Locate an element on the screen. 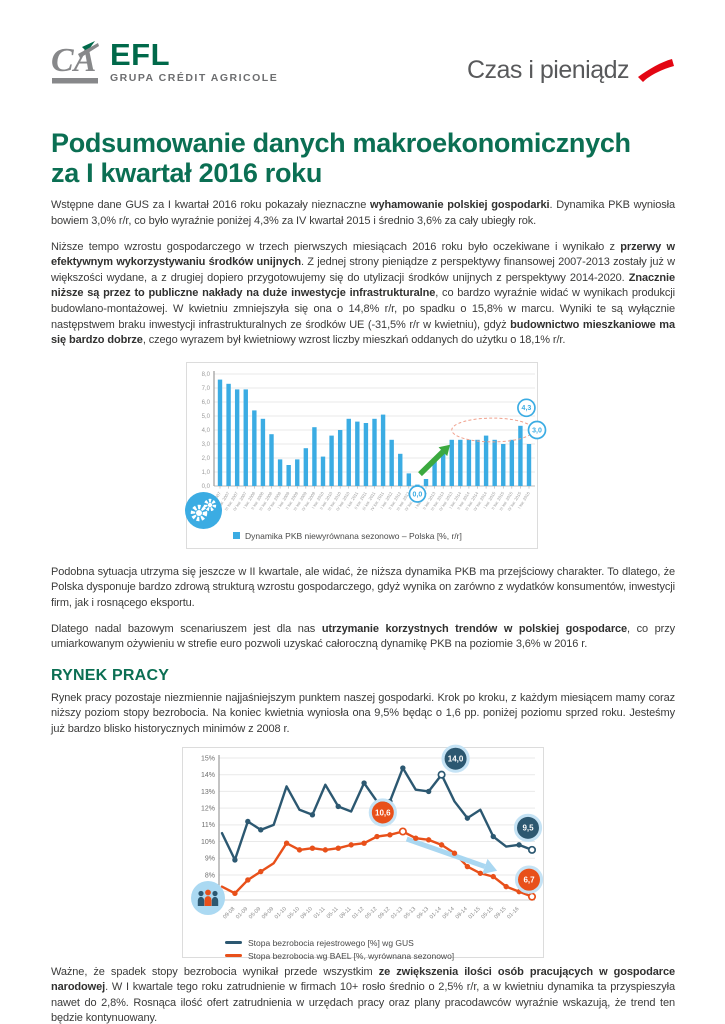  legend-row-gus: Stopa bezrobocia rejestrowego [%] wg GUS is located at coordinates (384, 943).